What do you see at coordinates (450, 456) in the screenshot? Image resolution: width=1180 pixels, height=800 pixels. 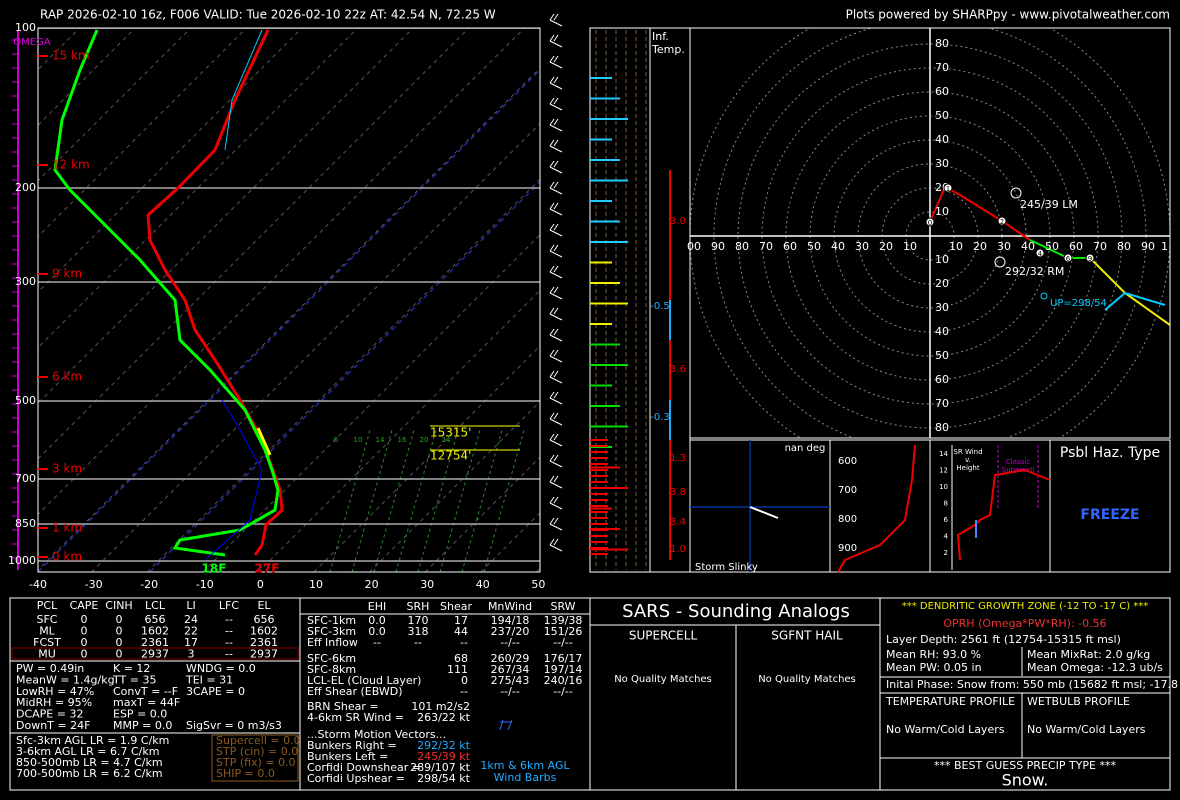 I see `dgz-bottom: 12754'` at bounding box center [450, 456].